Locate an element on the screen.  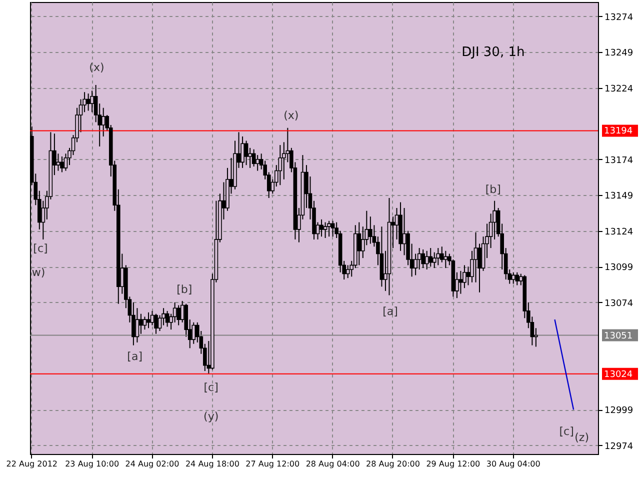
y-tick-label: 13124 is located at coordinates (619, 232).